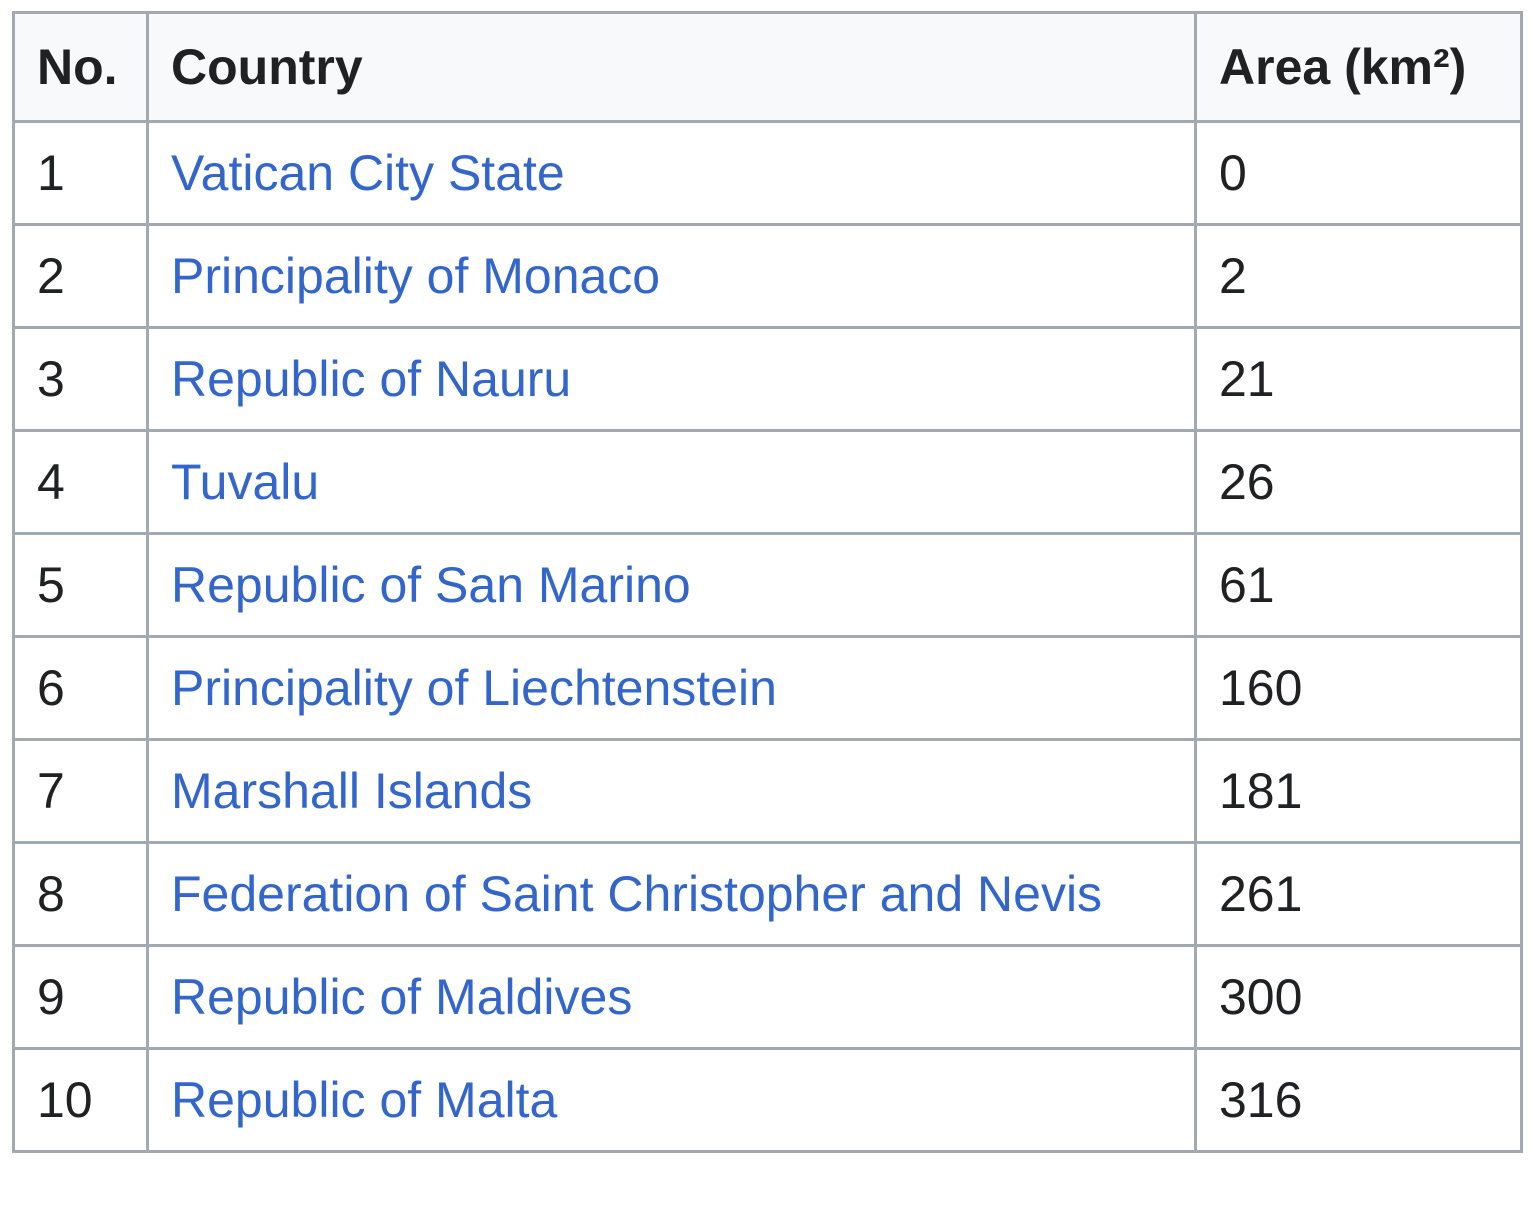 This screenshot has width=1532, height=1228. I want to click on row-number: 5, so click(80, 585).